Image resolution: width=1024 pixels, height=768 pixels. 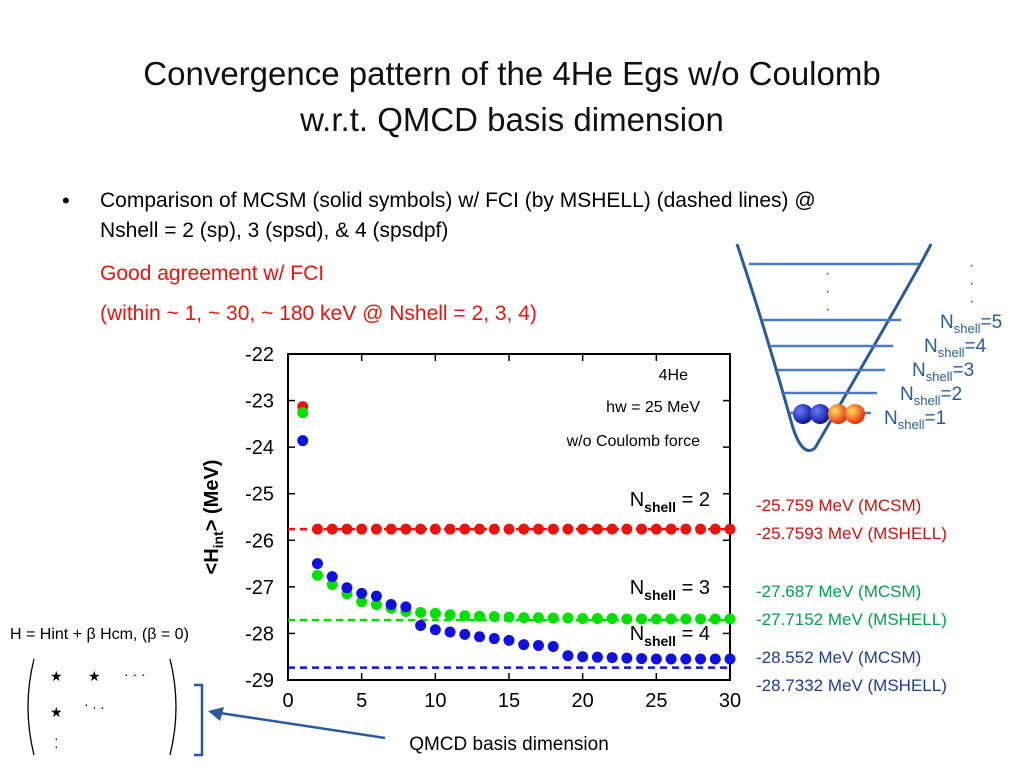 I want to click on potential-well-diagram: · · · · · ·, so click(x=854, y=347).